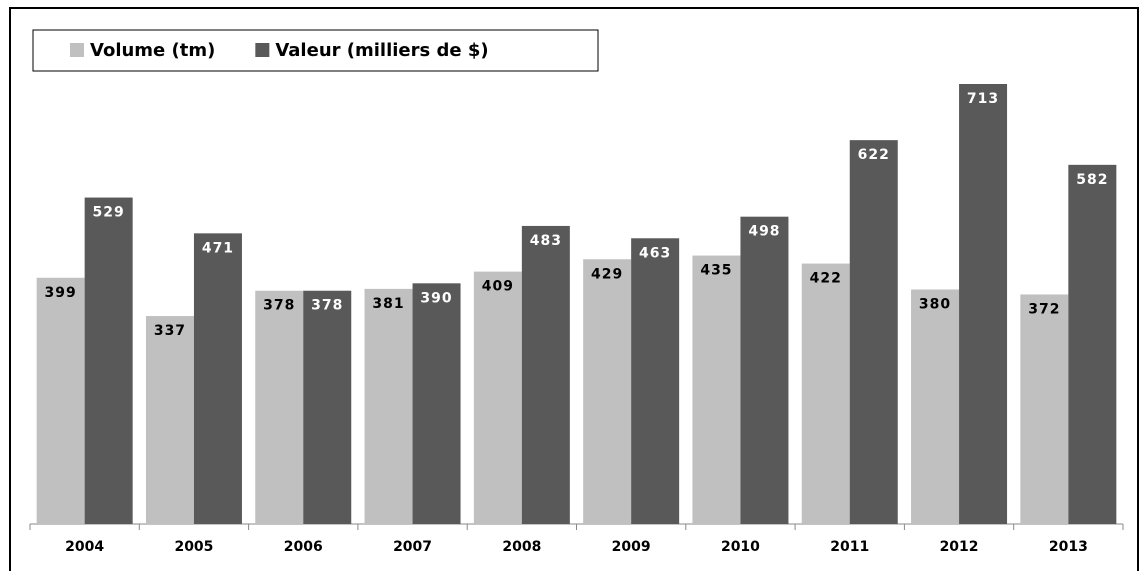  What do you see at coordinates (381, 50) in the screenshot?
I see `legend-label: Valeur (milliers de $)` at bounding box center [381, 50].